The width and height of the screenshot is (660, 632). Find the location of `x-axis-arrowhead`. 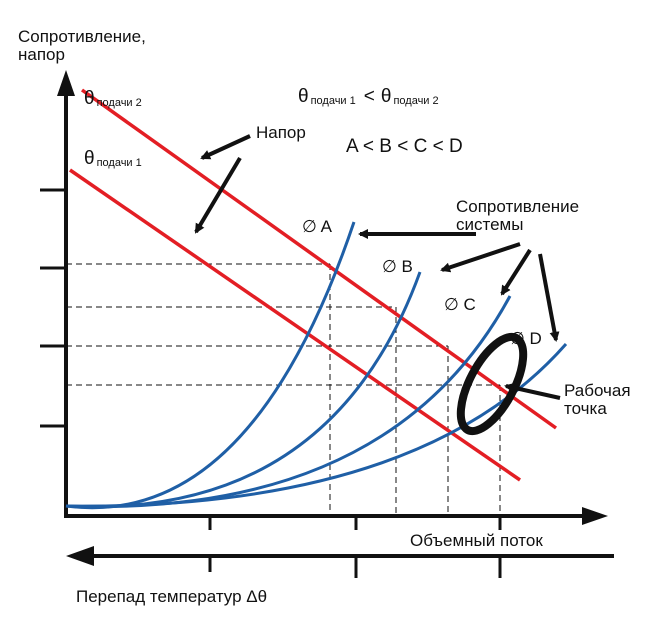

x-axis-arrowhead is located at coordinates (595, 516).